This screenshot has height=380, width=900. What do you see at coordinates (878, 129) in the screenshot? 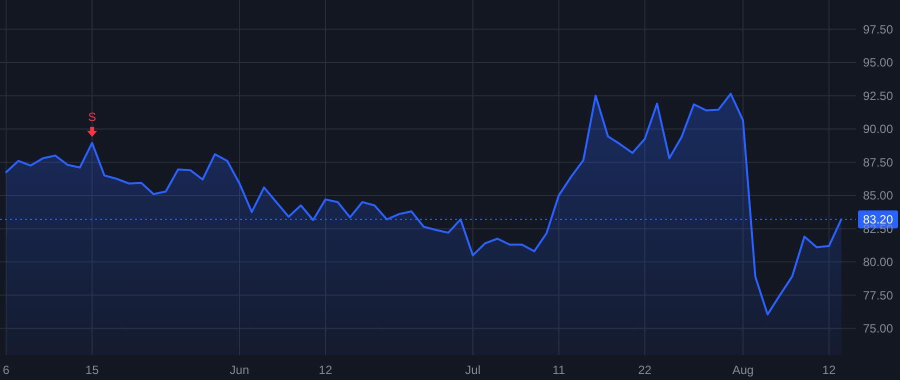
I see `y-tick-label: 90.00` at bounding box center [878, 129].